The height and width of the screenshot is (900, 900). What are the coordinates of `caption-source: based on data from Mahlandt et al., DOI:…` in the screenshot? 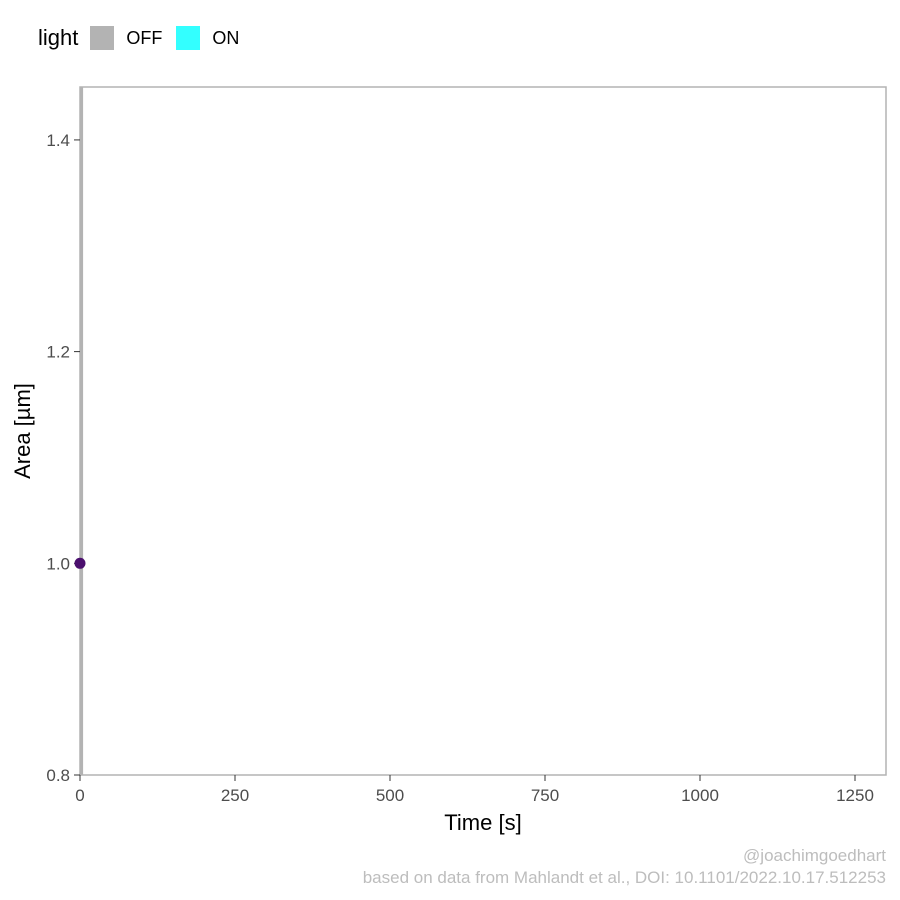 It's located at (624, 877).